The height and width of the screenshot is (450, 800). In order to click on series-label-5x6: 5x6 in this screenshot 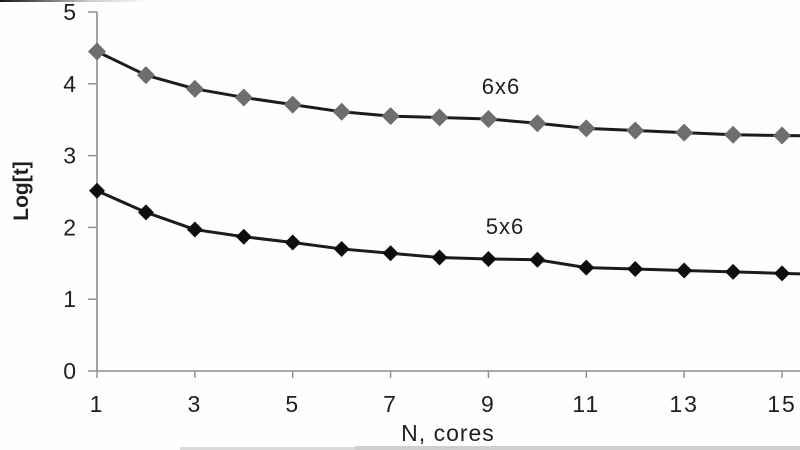, I will do `click(505, 226)`.